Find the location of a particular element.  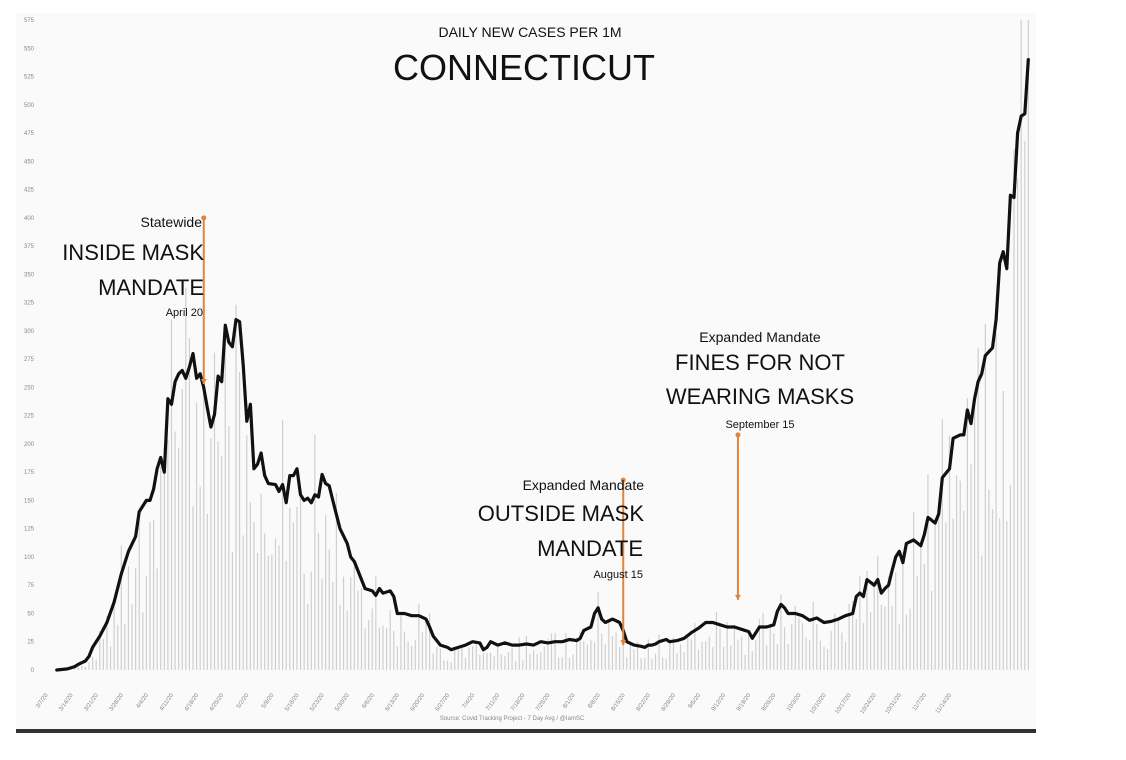

x-tick-label: 7/25/20 is located at coordinates (543, 702).